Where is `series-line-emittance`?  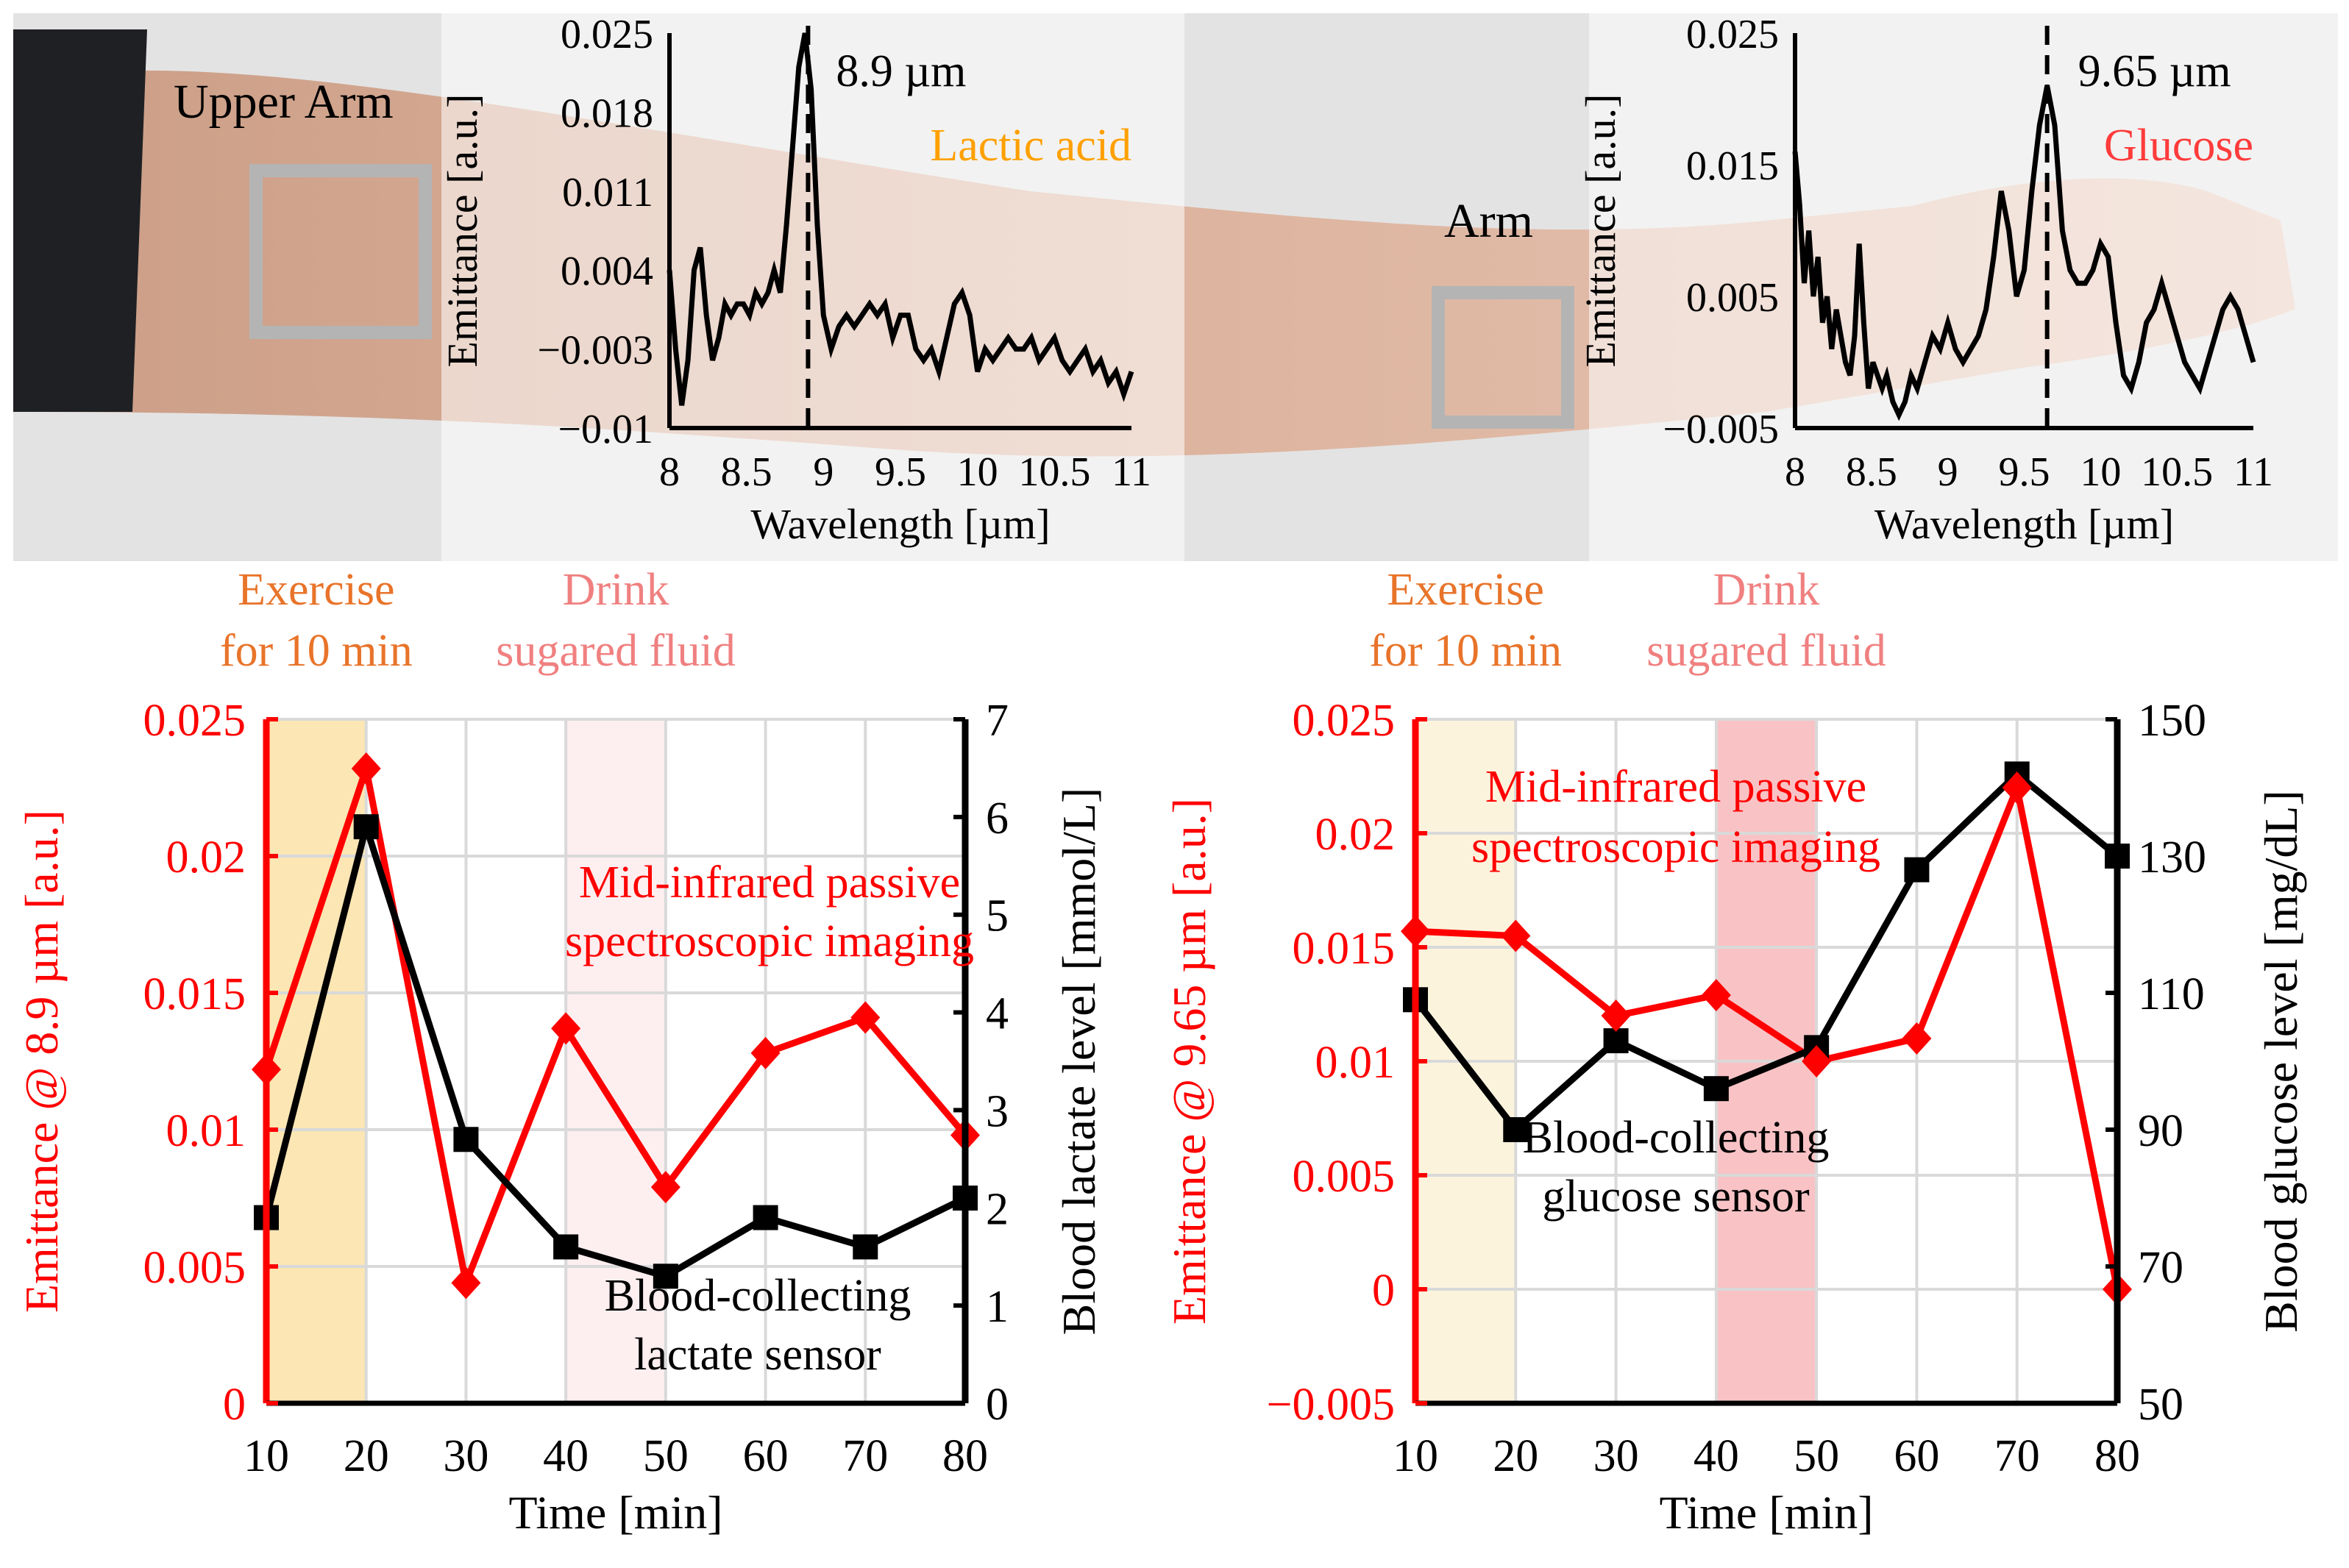 series-line-emittance is located at coordinates (615, 1025).